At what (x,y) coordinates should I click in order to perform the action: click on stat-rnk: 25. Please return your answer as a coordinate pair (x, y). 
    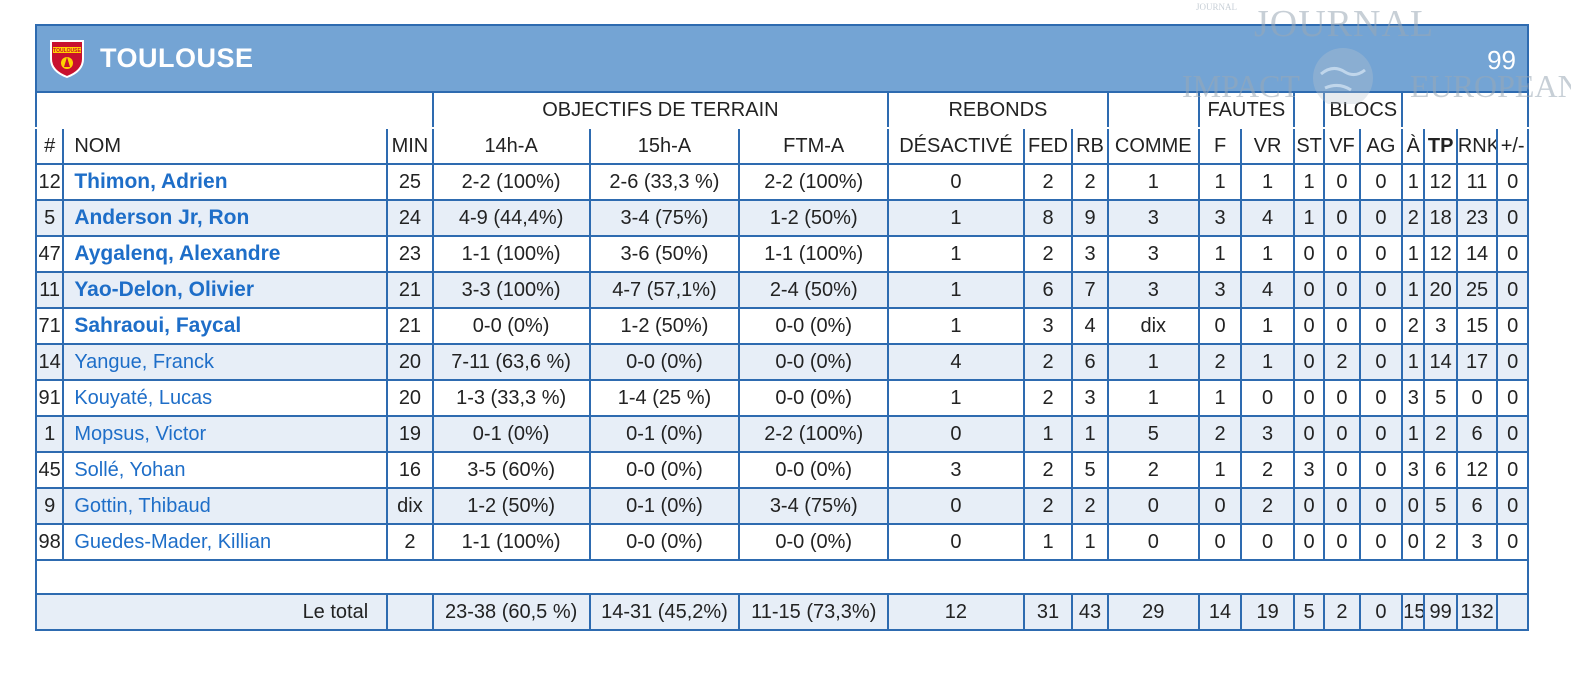
    Looking at the image, I should click on (1477, 290).